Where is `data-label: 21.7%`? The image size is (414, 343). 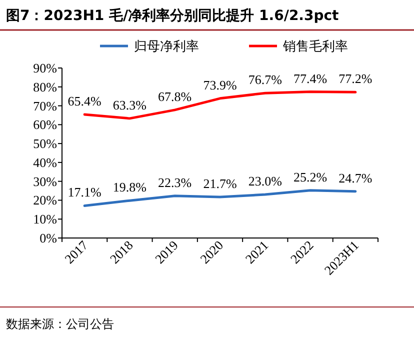
data-label: 21.7% is located at coordinates (220, 184).